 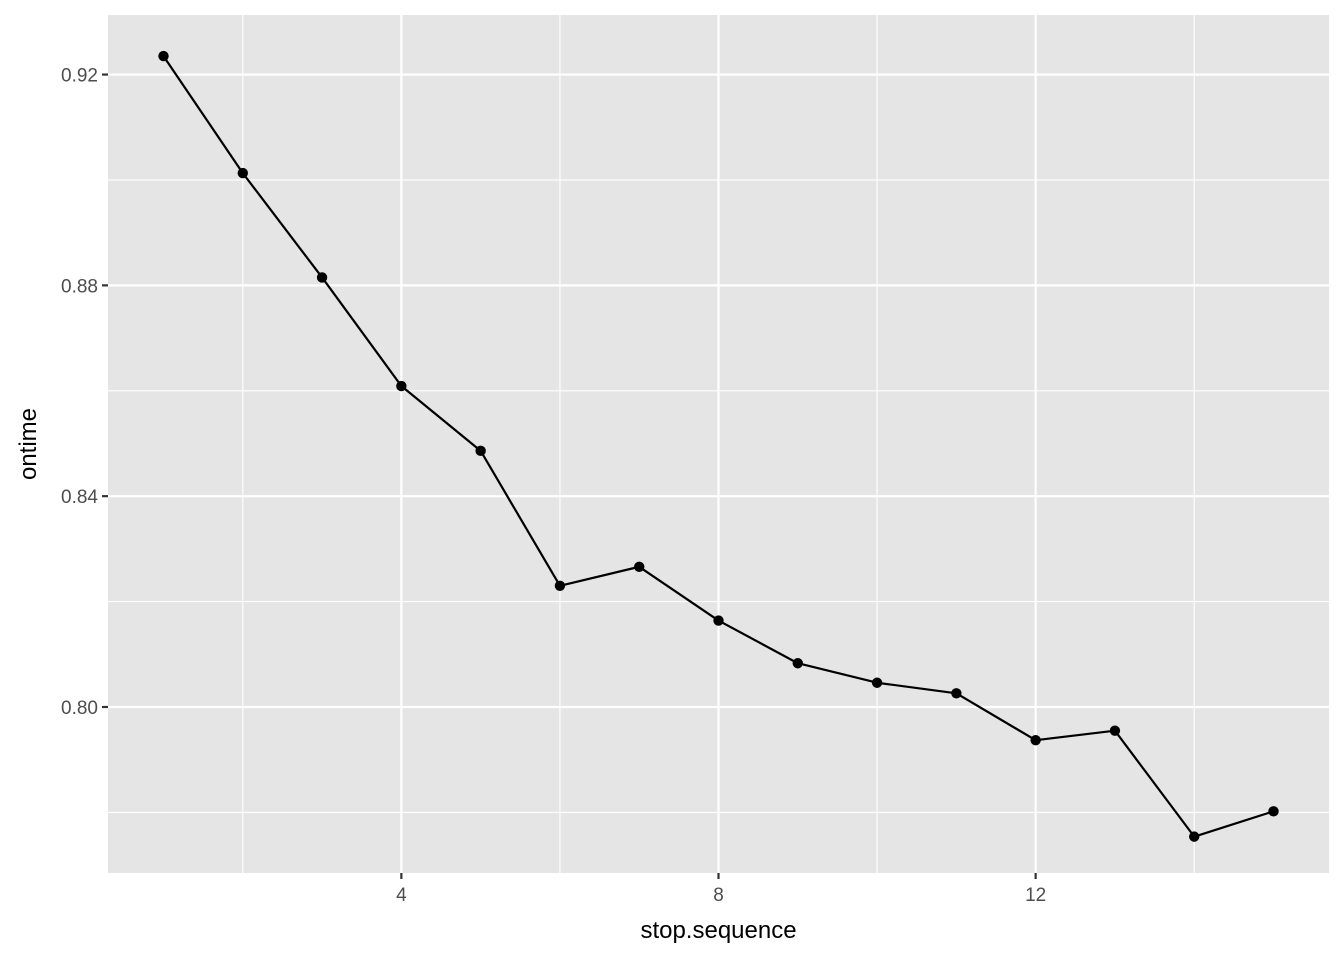 I want to click on y-tick-label: 0.84, so click(x=79, y=497).